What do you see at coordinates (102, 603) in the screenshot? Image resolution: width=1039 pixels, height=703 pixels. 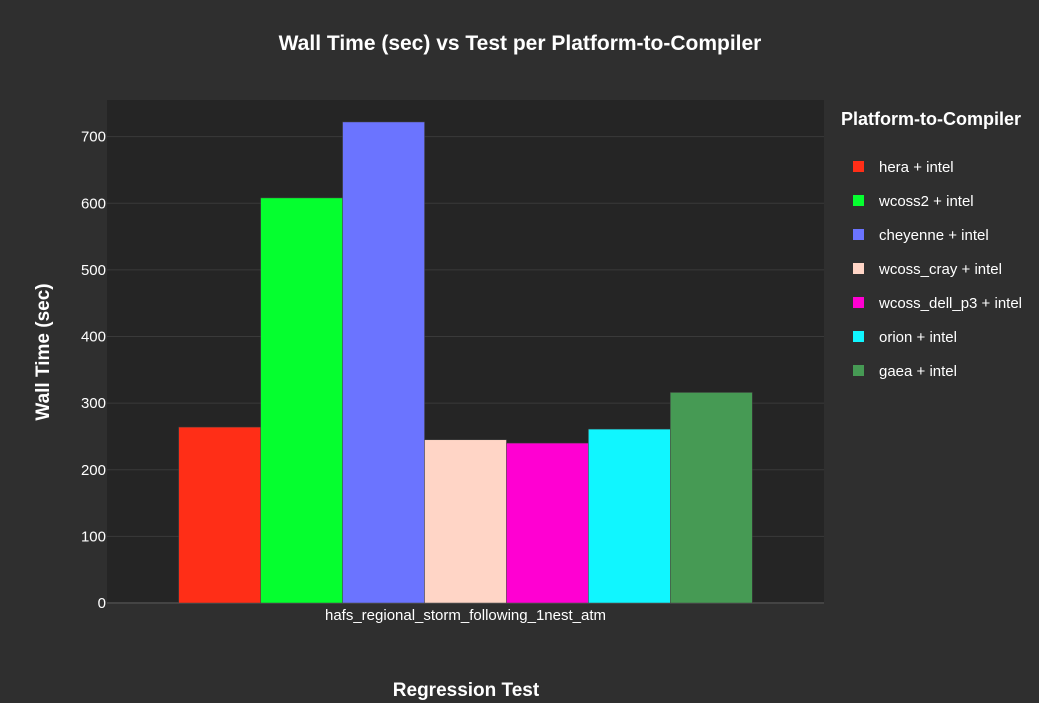 I see `y-tick-label: 0` at bounding box center [102, 603].